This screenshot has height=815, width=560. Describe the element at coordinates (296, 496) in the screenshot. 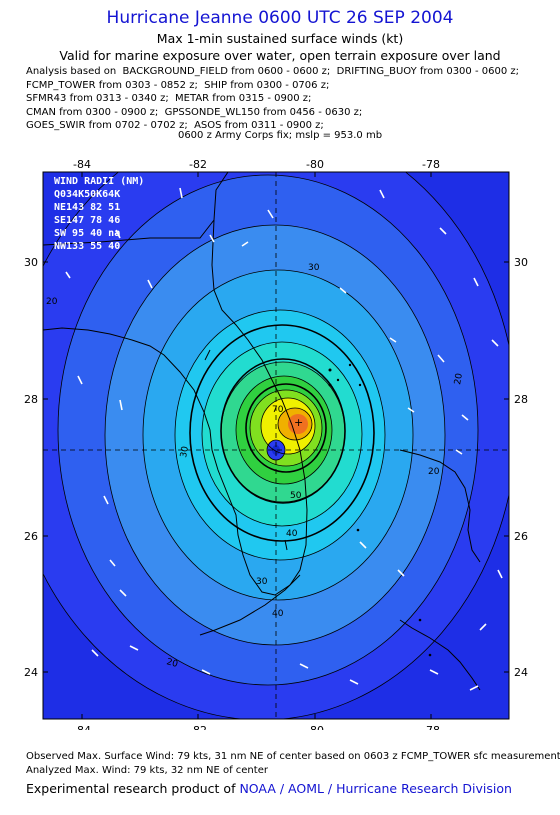

I see `contour-label: 50` at that location.